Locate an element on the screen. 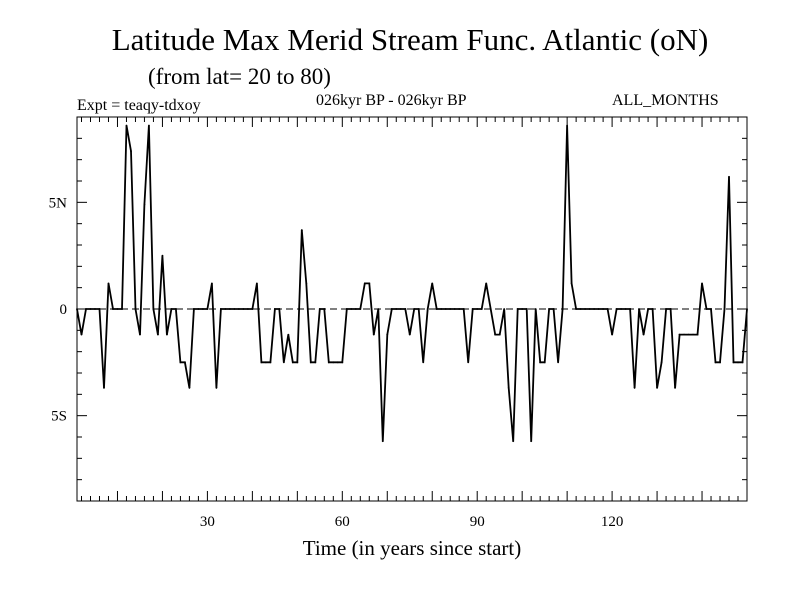 The image size is (800, 600). x-axis-label: Time (in years since start) is located at coordinates (412, 548).